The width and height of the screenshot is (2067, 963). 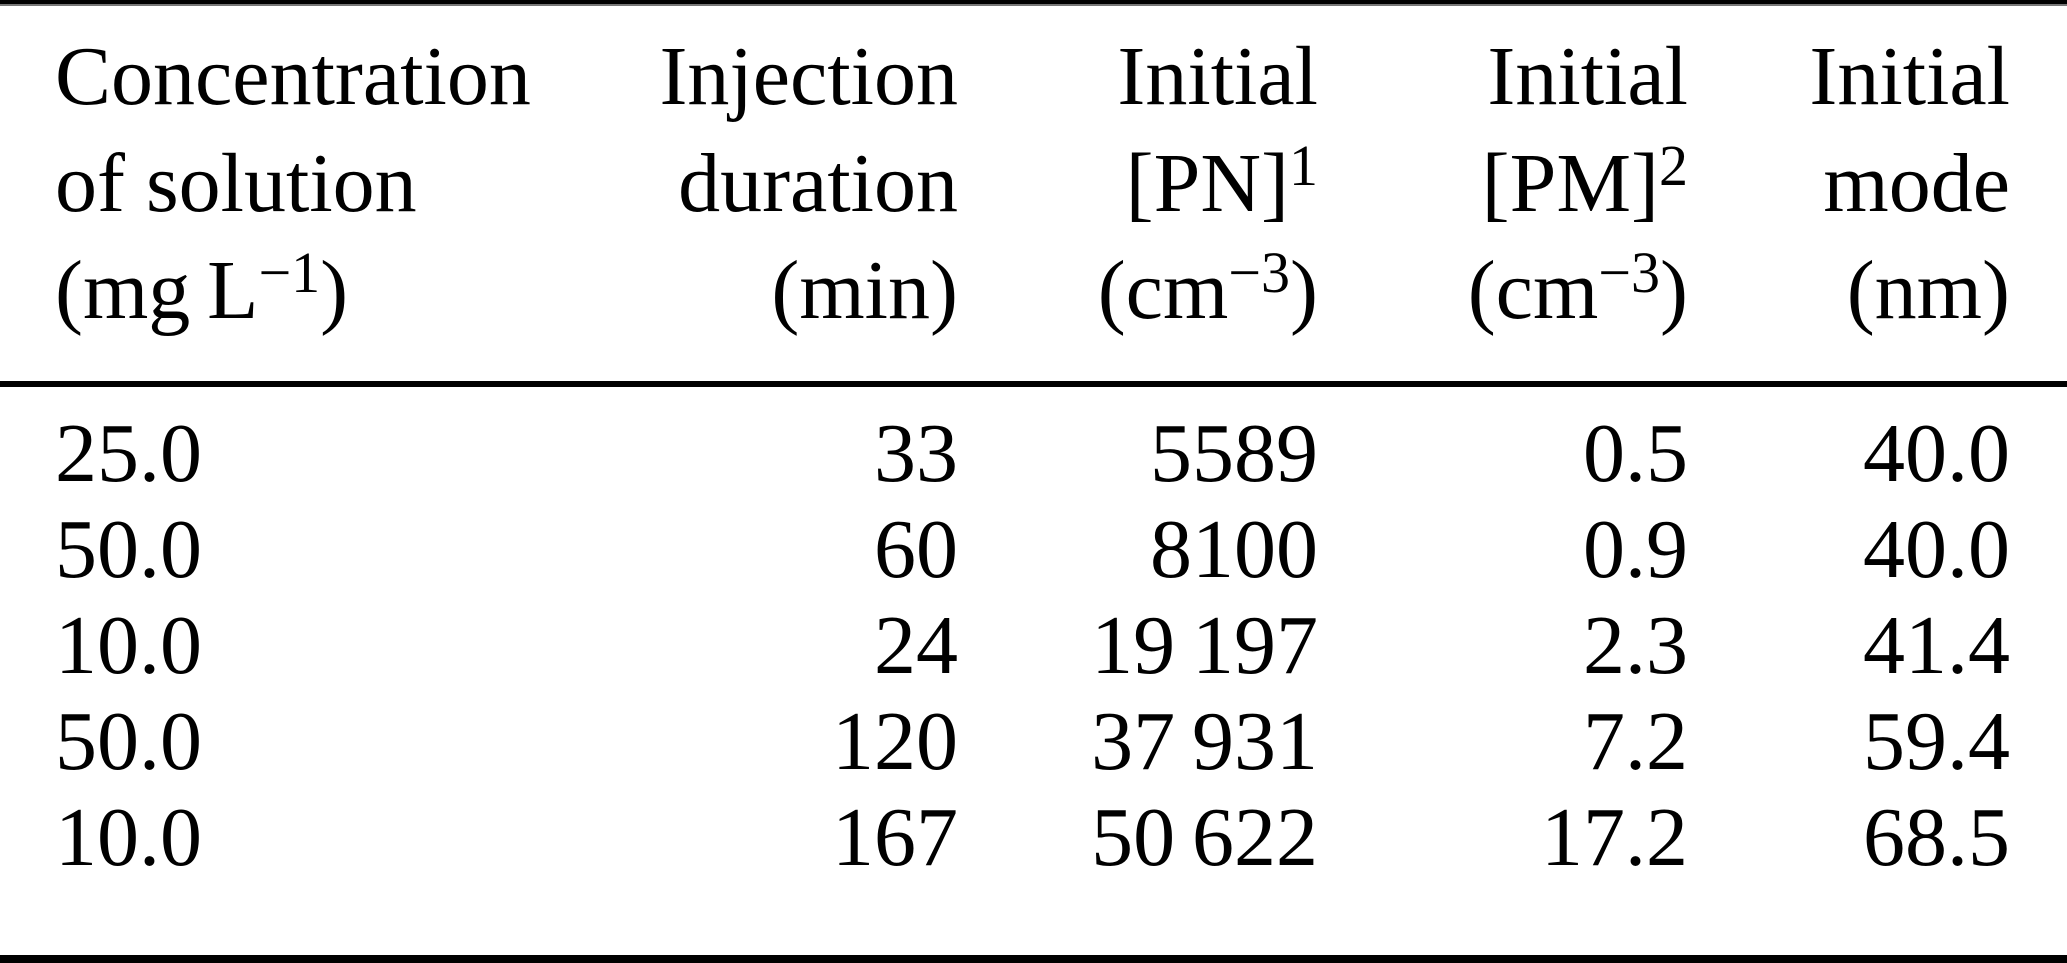 What do you see at coordinates (1635, 453) in the screenshot?
I see `table-cell: 0.5` at bounding box center [1635, 453].